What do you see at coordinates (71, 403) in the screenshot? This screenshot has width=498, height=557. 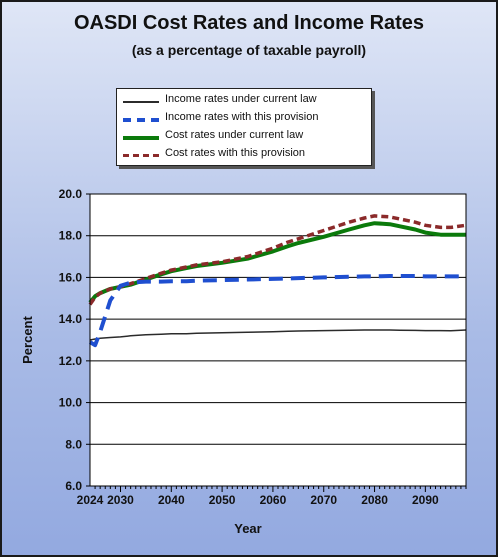 I see `y-tick-label: 10.0` at bounding box center [71, 403].